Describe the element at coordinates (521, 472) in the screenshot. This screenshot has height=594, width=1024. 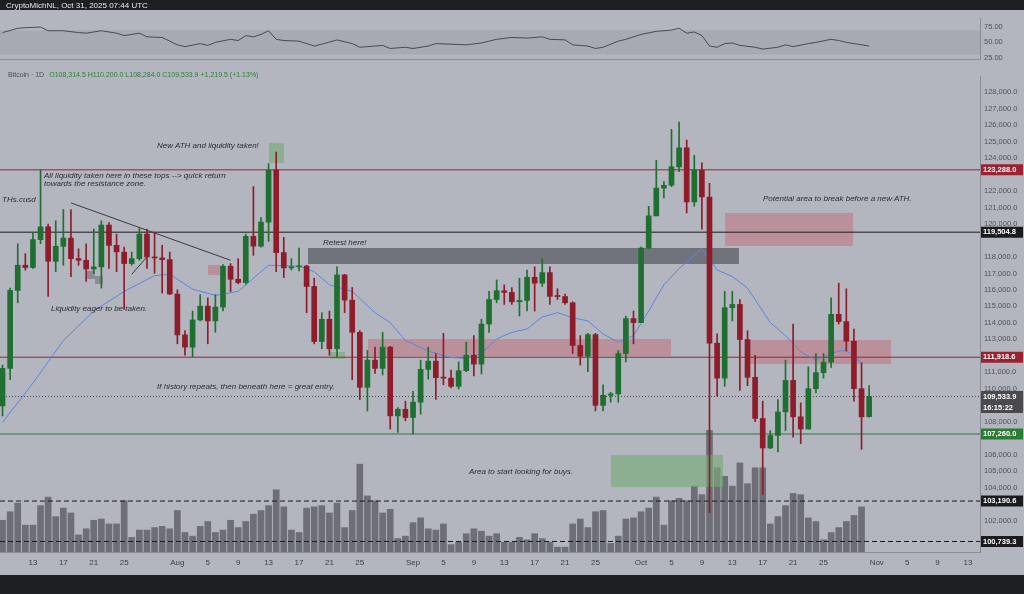
I see `annotation: Area to start looking for buys.` at that location.